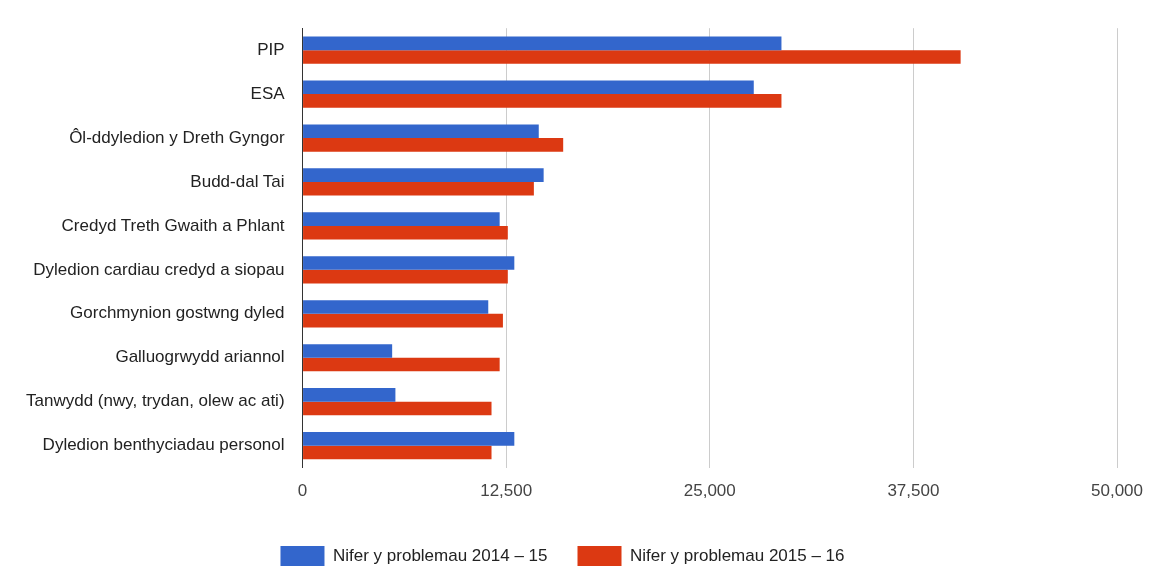 This screenshot has height=580, width=1157. What do you see at coordinates (173, 225) in the screenshot?
I see `y-tick-label: Credyd Treth Gwaith a Phlant` at bounding box center [173, 225].